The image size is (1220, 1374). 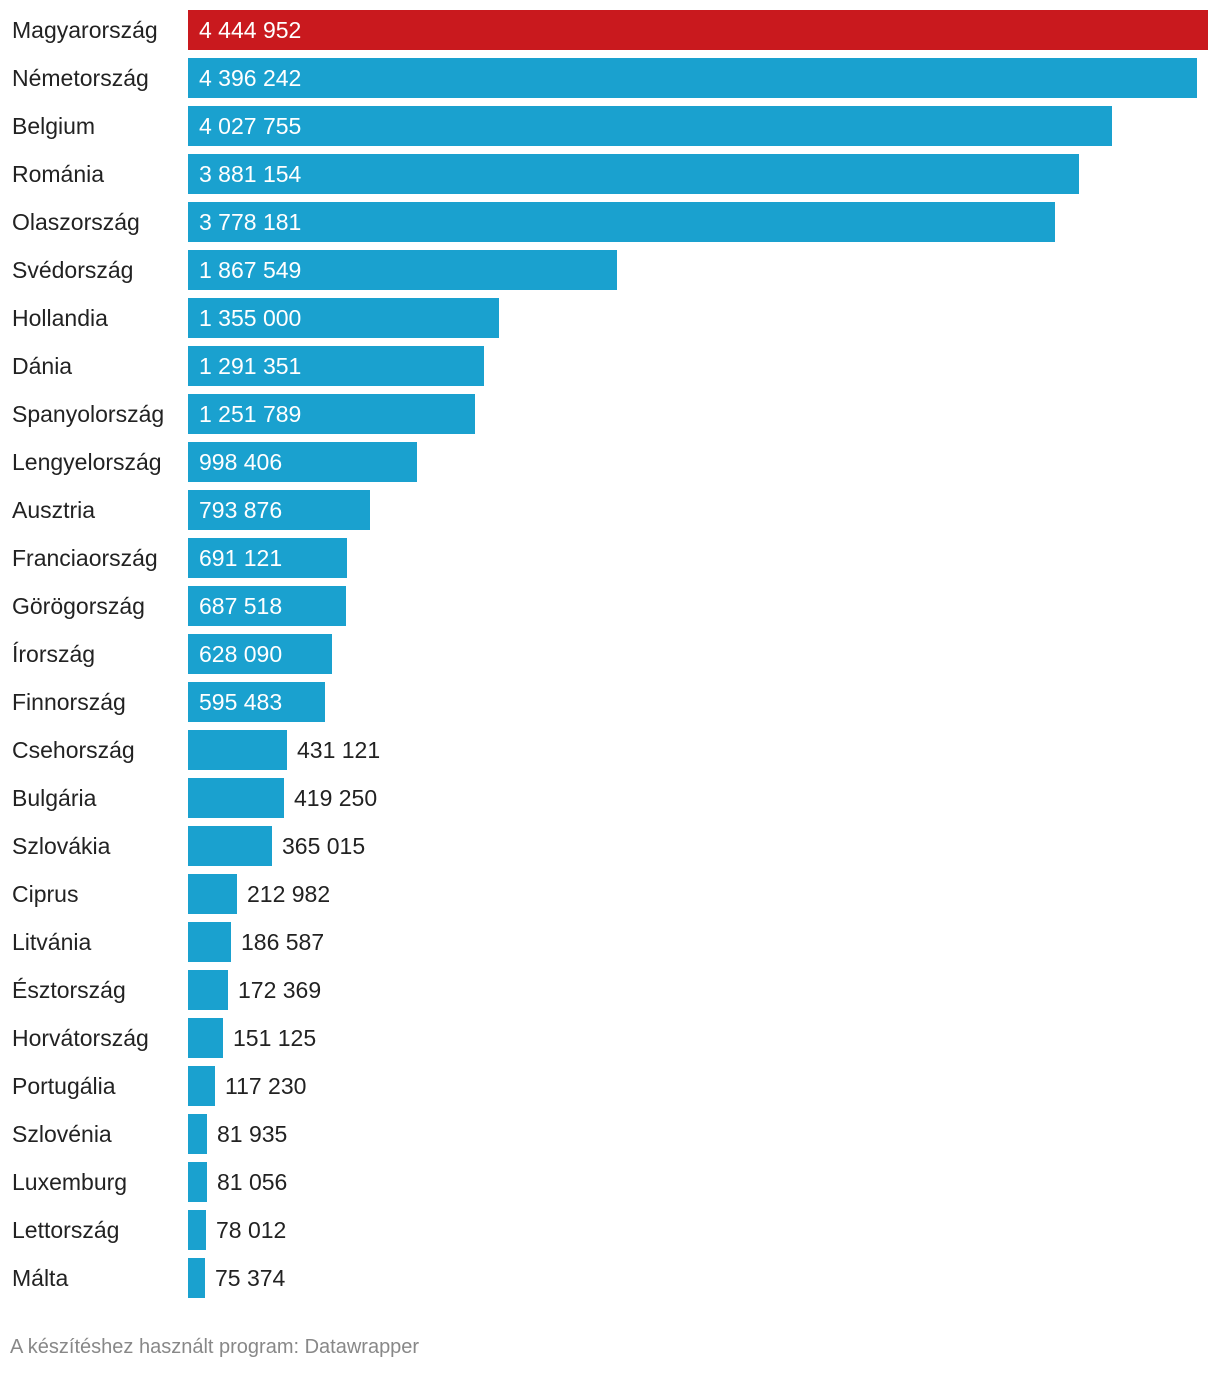 I want to click on value-label: 595 483, so click(x=241, y=702).